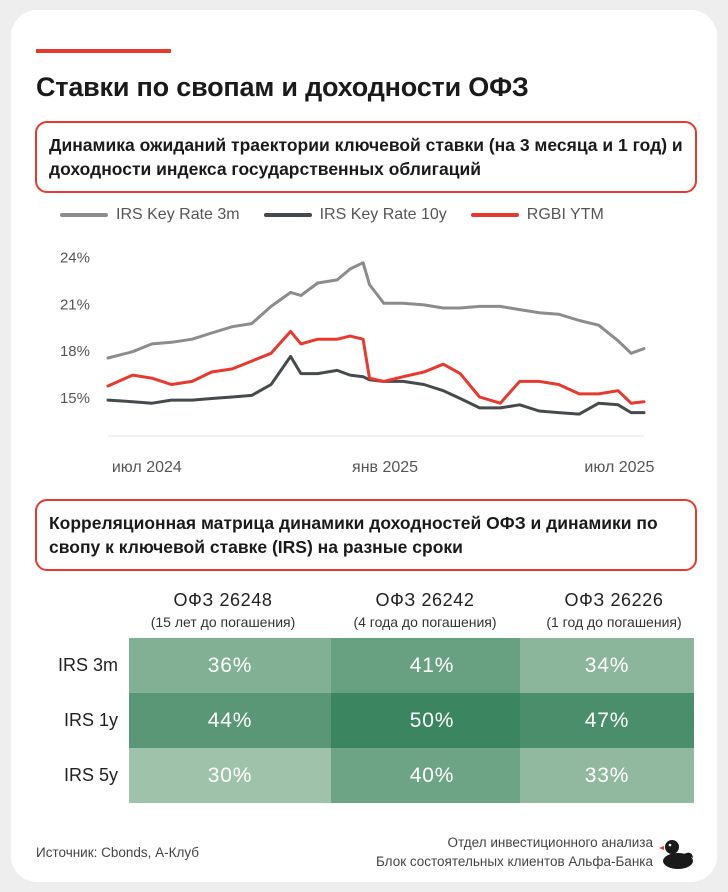  What do you see at coordinates (607, 775) in the screenshot?
I see `matrix-cell: 33%` at bounding box center [607, 775].